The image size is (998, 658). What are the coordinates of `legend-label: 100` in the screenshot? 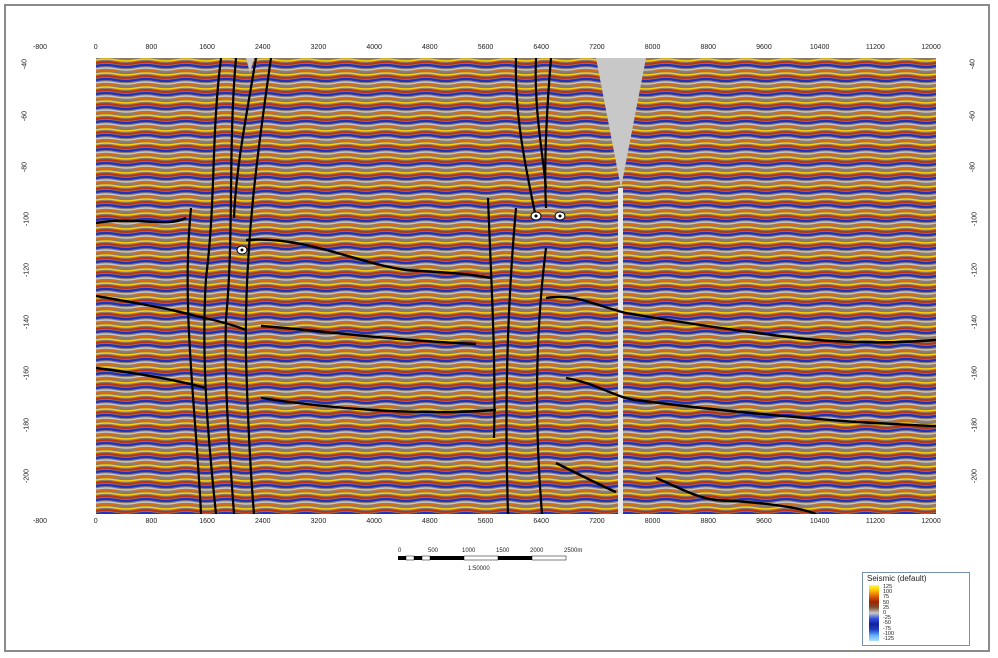 It's located at (888, 592).